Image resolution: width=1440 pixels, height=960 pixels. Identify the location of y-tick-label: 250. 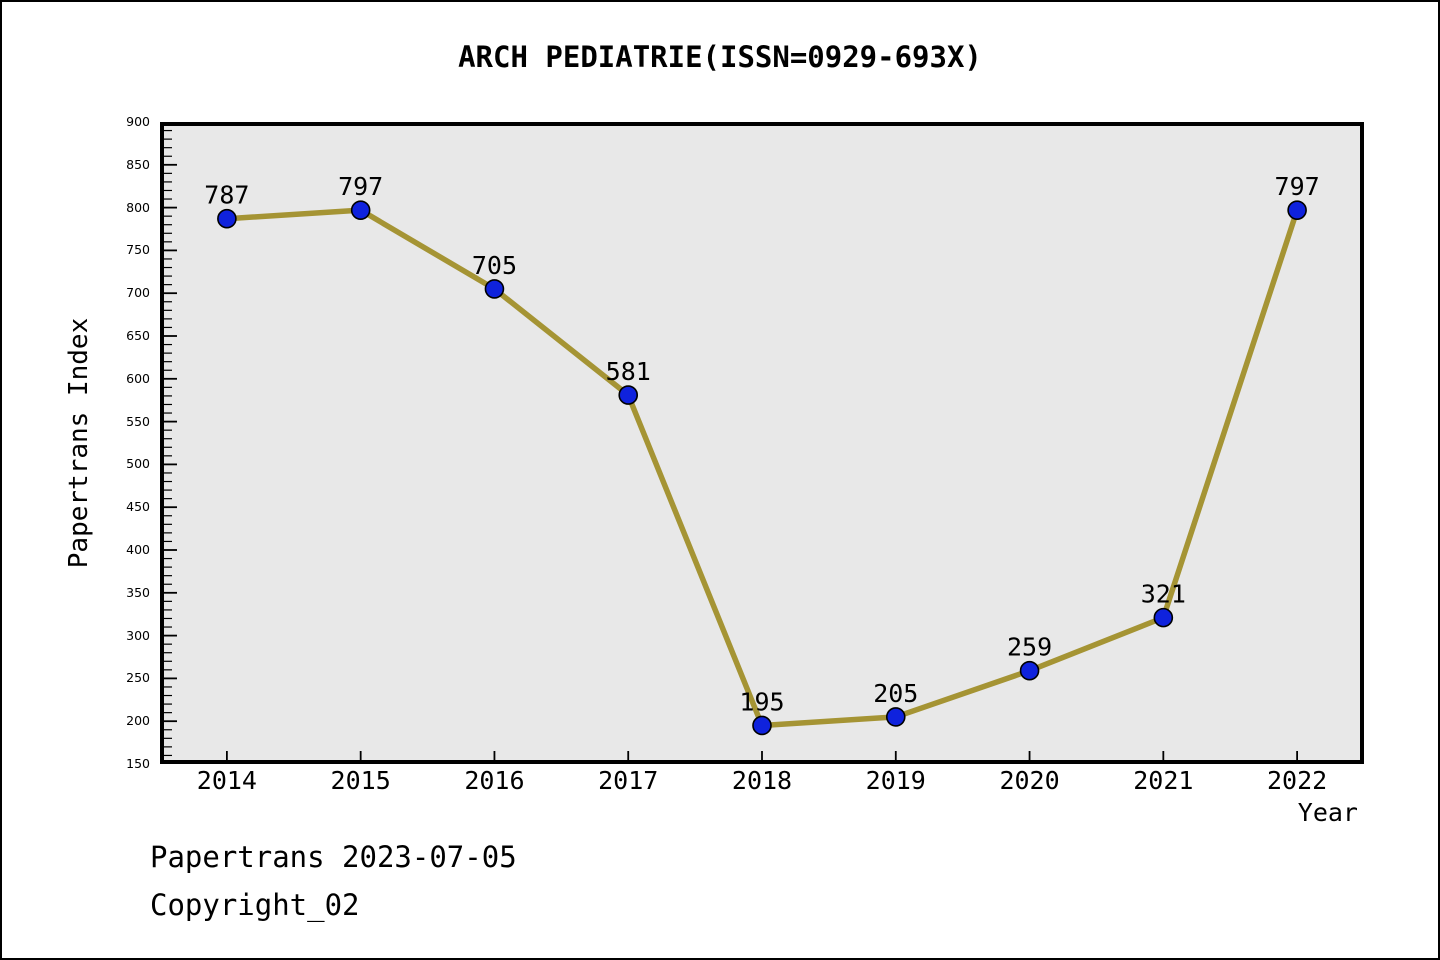
(138, 678).